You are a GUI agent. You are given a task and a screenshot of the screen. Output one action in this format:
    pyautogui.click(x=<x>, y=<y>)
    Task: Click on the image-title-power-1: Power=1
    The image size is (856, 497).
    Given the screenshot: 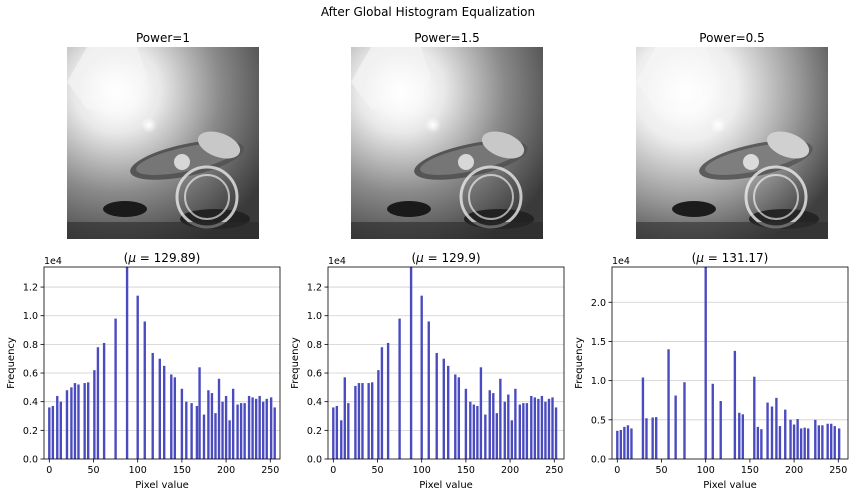 What is the action you would take?
    pyautogui.click(x=163, y=38)
    